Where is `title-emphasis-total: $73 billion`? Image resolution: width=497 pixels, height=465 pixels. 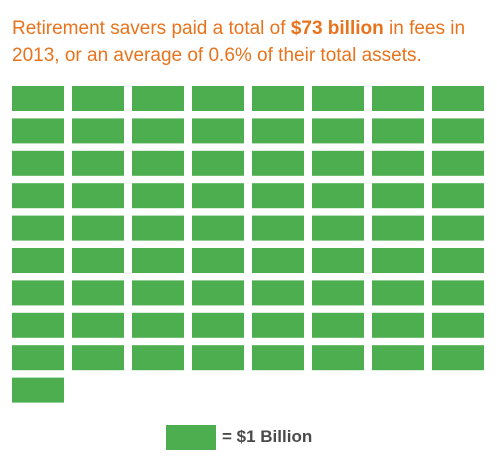
title-emphasis-total: $73 billion is located at coordinates (337, 28).